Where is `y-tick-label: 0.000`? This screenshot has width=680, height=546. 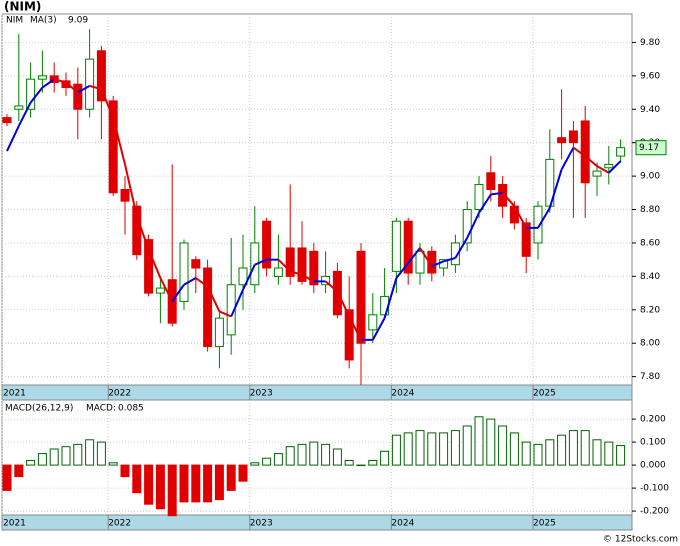 y-tick-label: 0.000 is located at coordinates (653, 466).